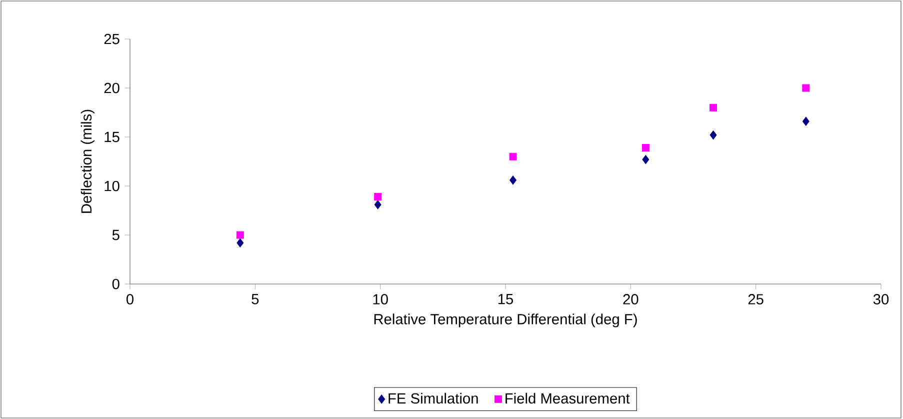 The image size is (903, 419). Describe the element at coordinates (255, 299) in the screenshot. I see `x-tick-label: 5` at that location.